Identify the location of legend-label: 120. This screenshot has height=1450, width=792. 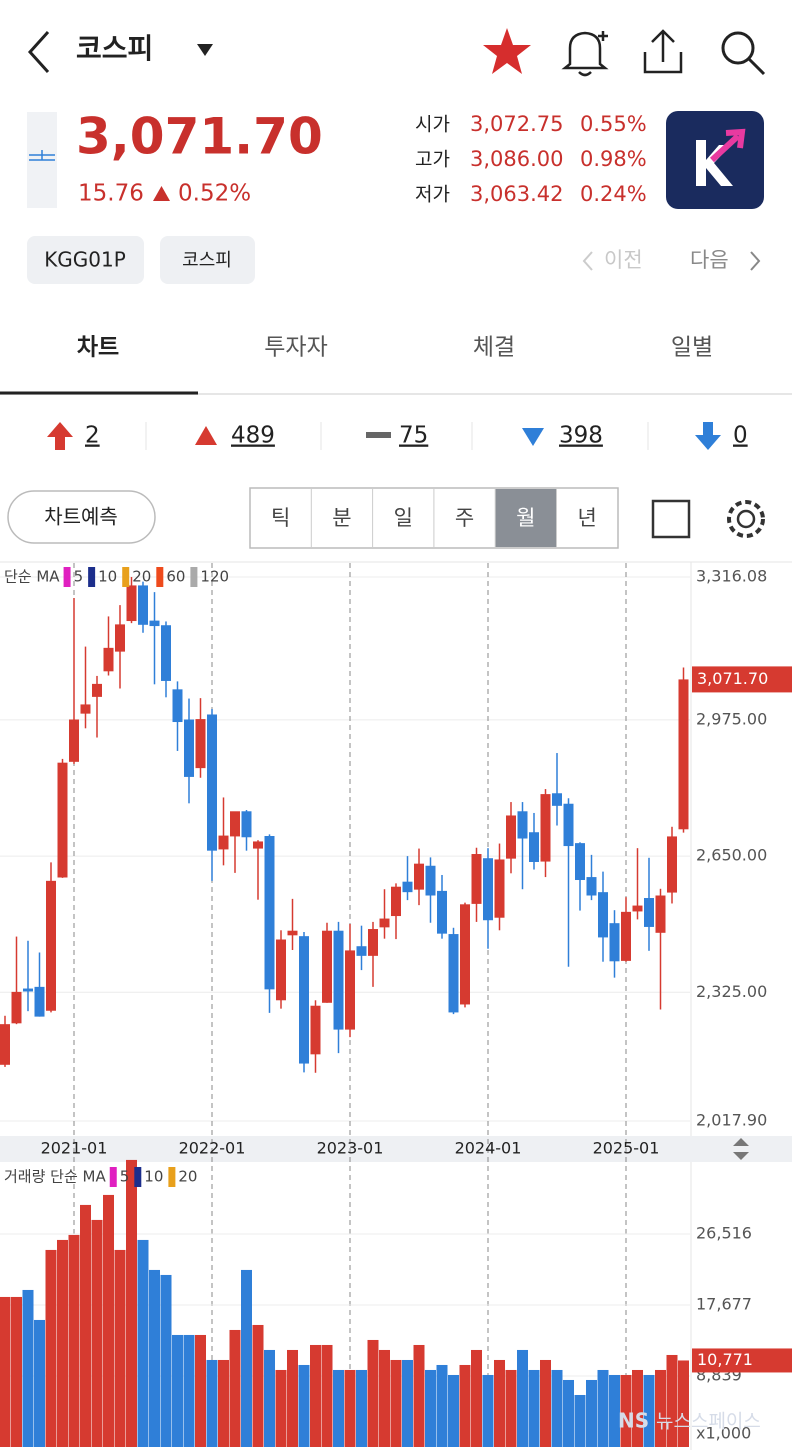
(214, 577).